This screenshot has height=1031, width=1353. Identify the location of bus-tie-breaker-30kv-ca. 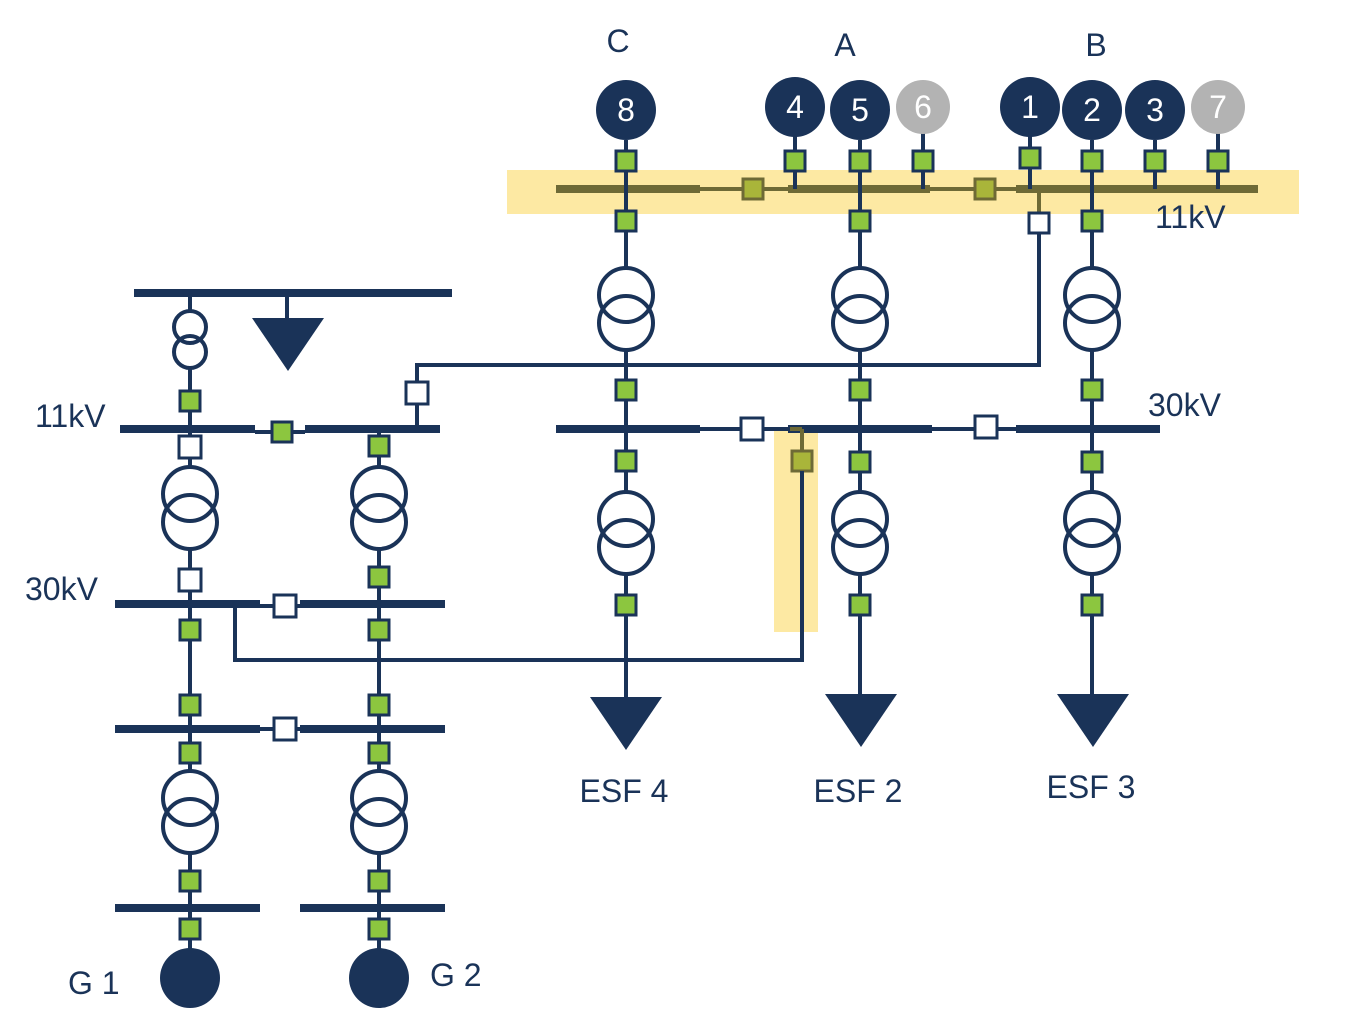
(752, 429).